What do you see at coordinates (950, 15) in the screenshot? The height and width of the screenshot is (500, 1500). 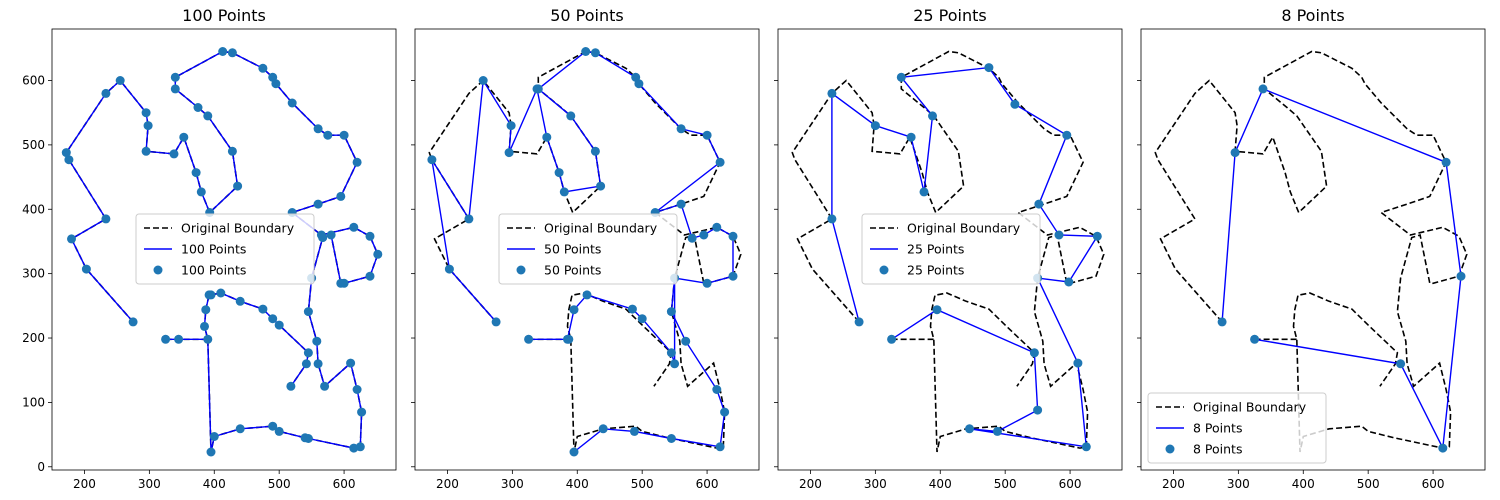 I see `panel-title: 25 Points` at bounding box center [950, 15].